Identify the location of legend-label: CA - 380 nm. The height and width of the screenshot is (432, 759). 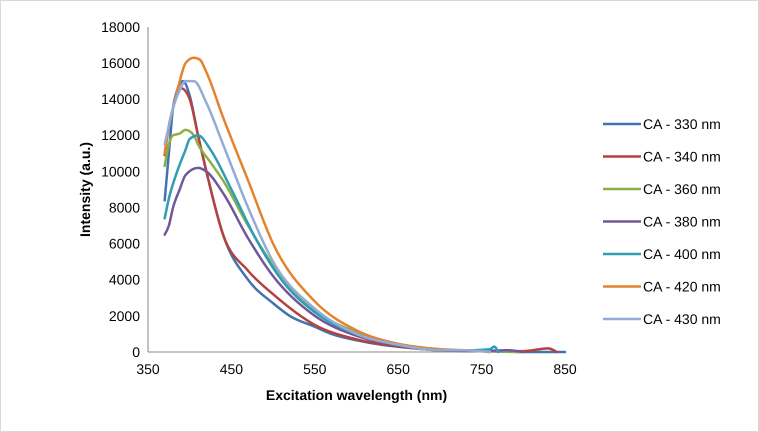
(682, 221).